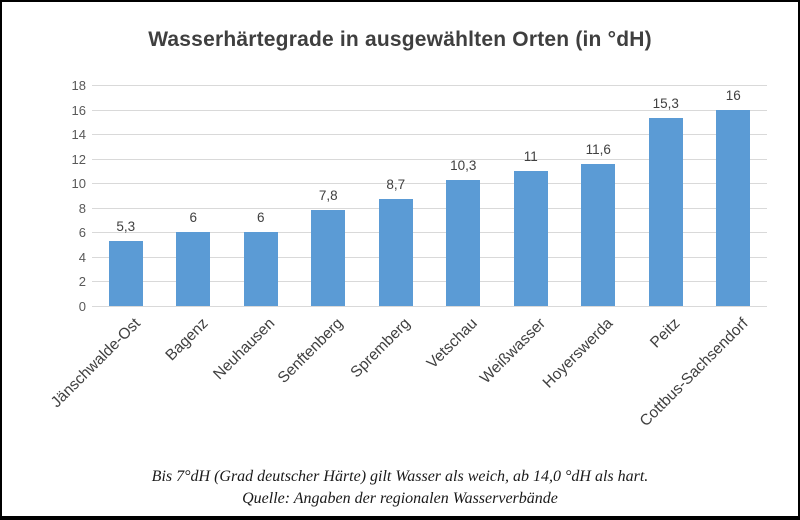  Describe the element at coordinates (328, 196) in the screenshot. I see `bar-value-label: 7,8` at that location.